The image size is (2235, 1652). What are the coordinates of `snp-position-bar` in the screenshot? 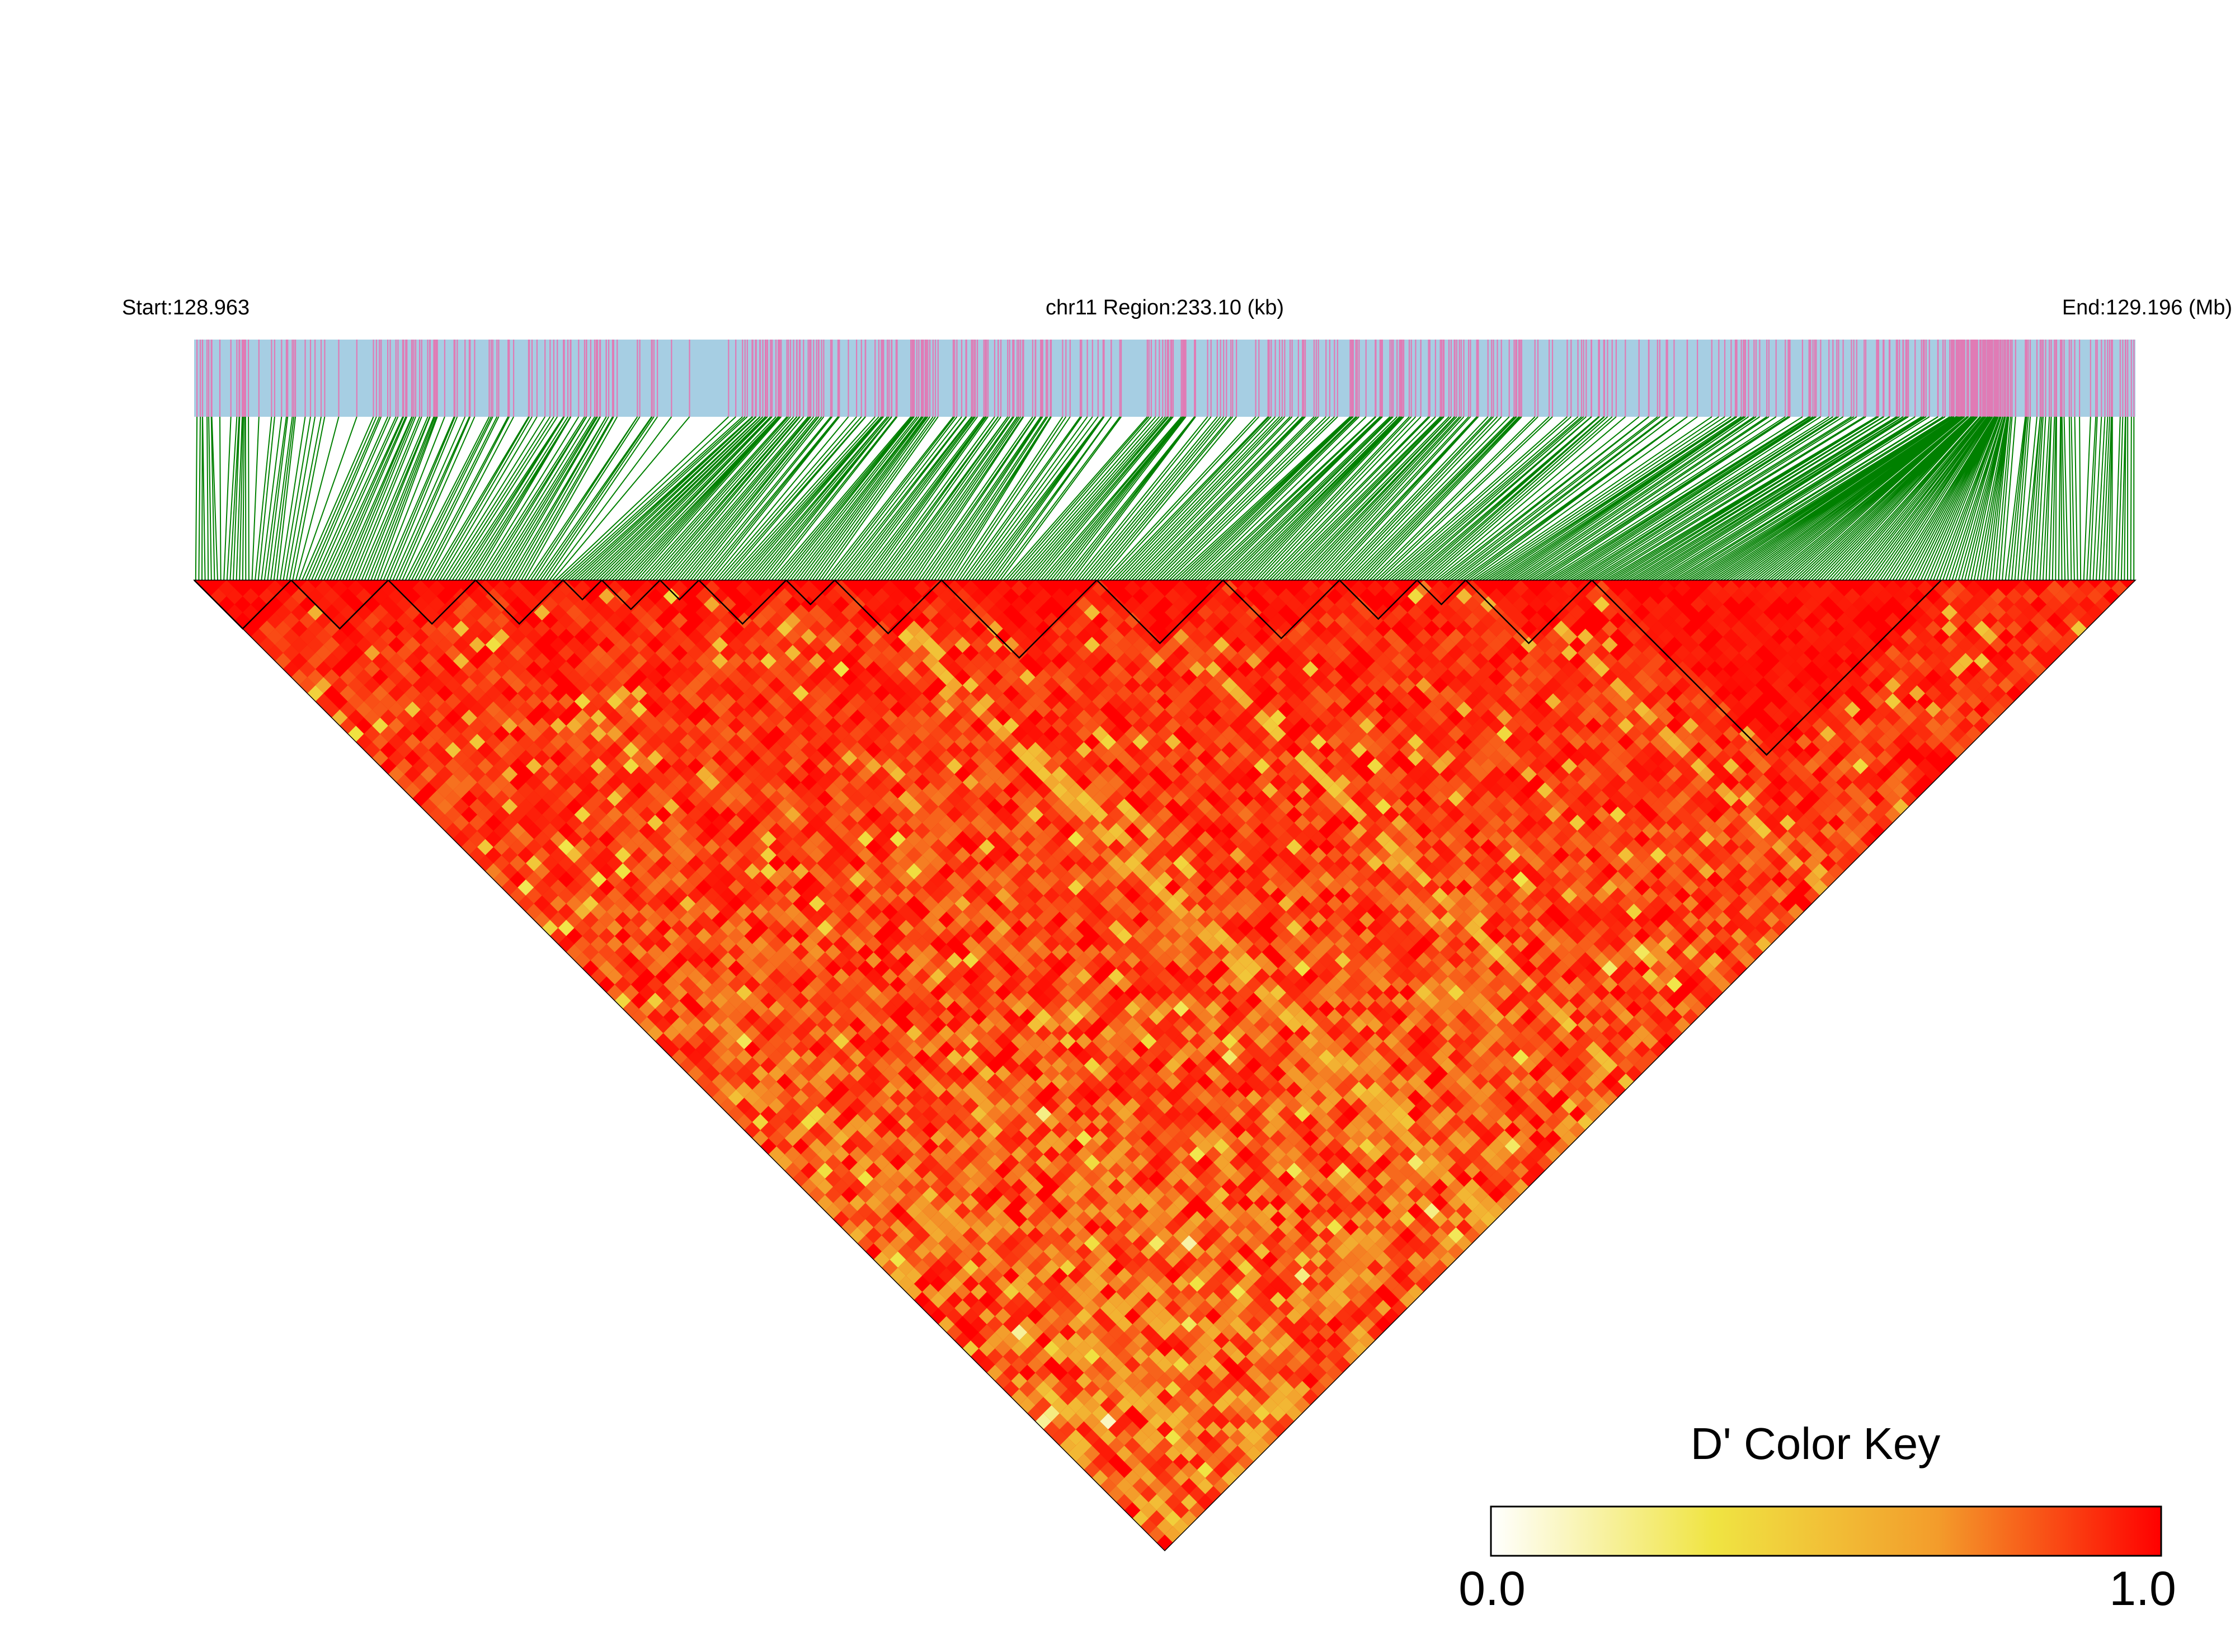 It's located at (1164, 379).